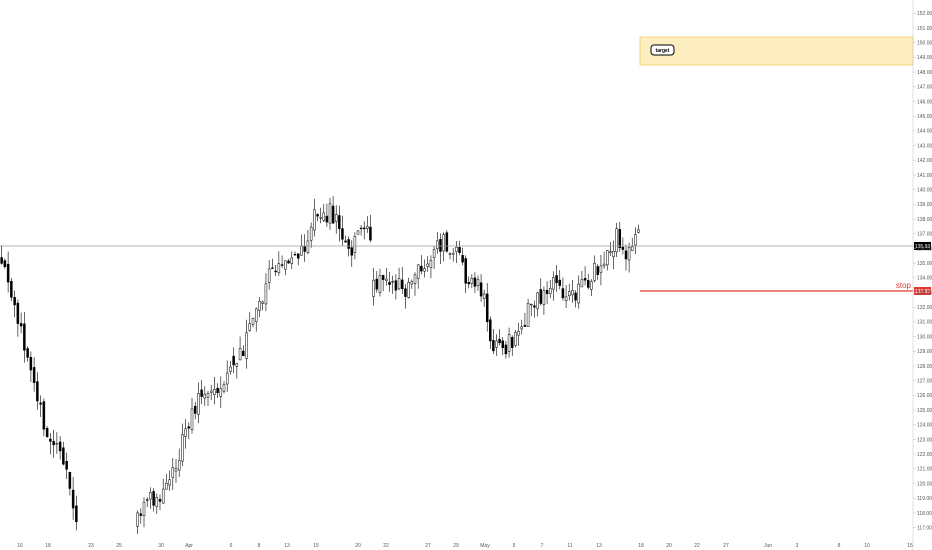 The image size is (932, 550). I want to click on y-tick-label: 129.00, so click(924, 352).